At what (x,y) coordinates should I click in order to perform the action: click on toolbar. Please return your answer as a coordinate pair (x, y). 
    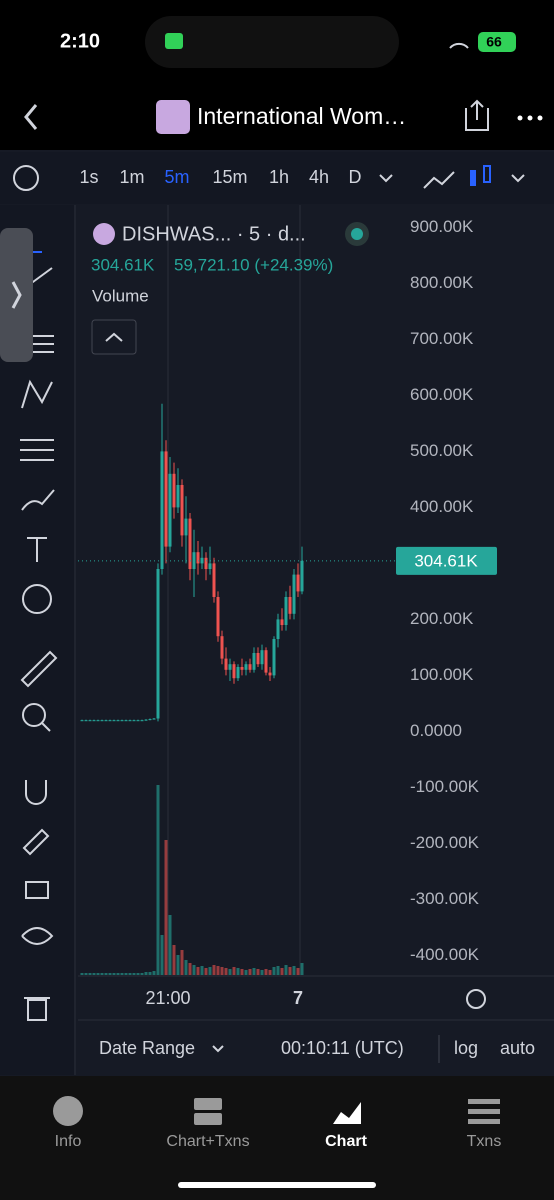
    Looking at the image, I should click on (277, 178).